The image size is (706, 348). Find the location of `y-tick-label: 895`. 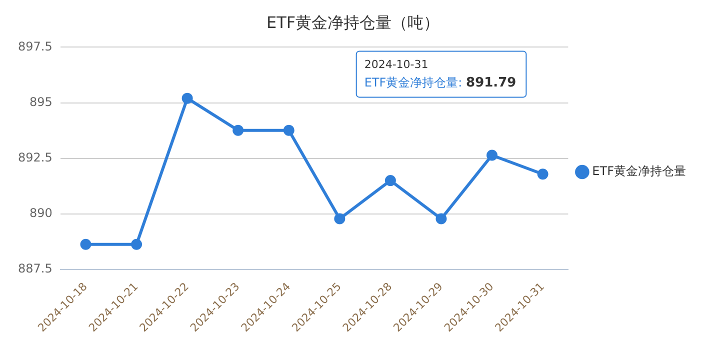

y-tick-label: 895 is located at coordinates (40, 101).